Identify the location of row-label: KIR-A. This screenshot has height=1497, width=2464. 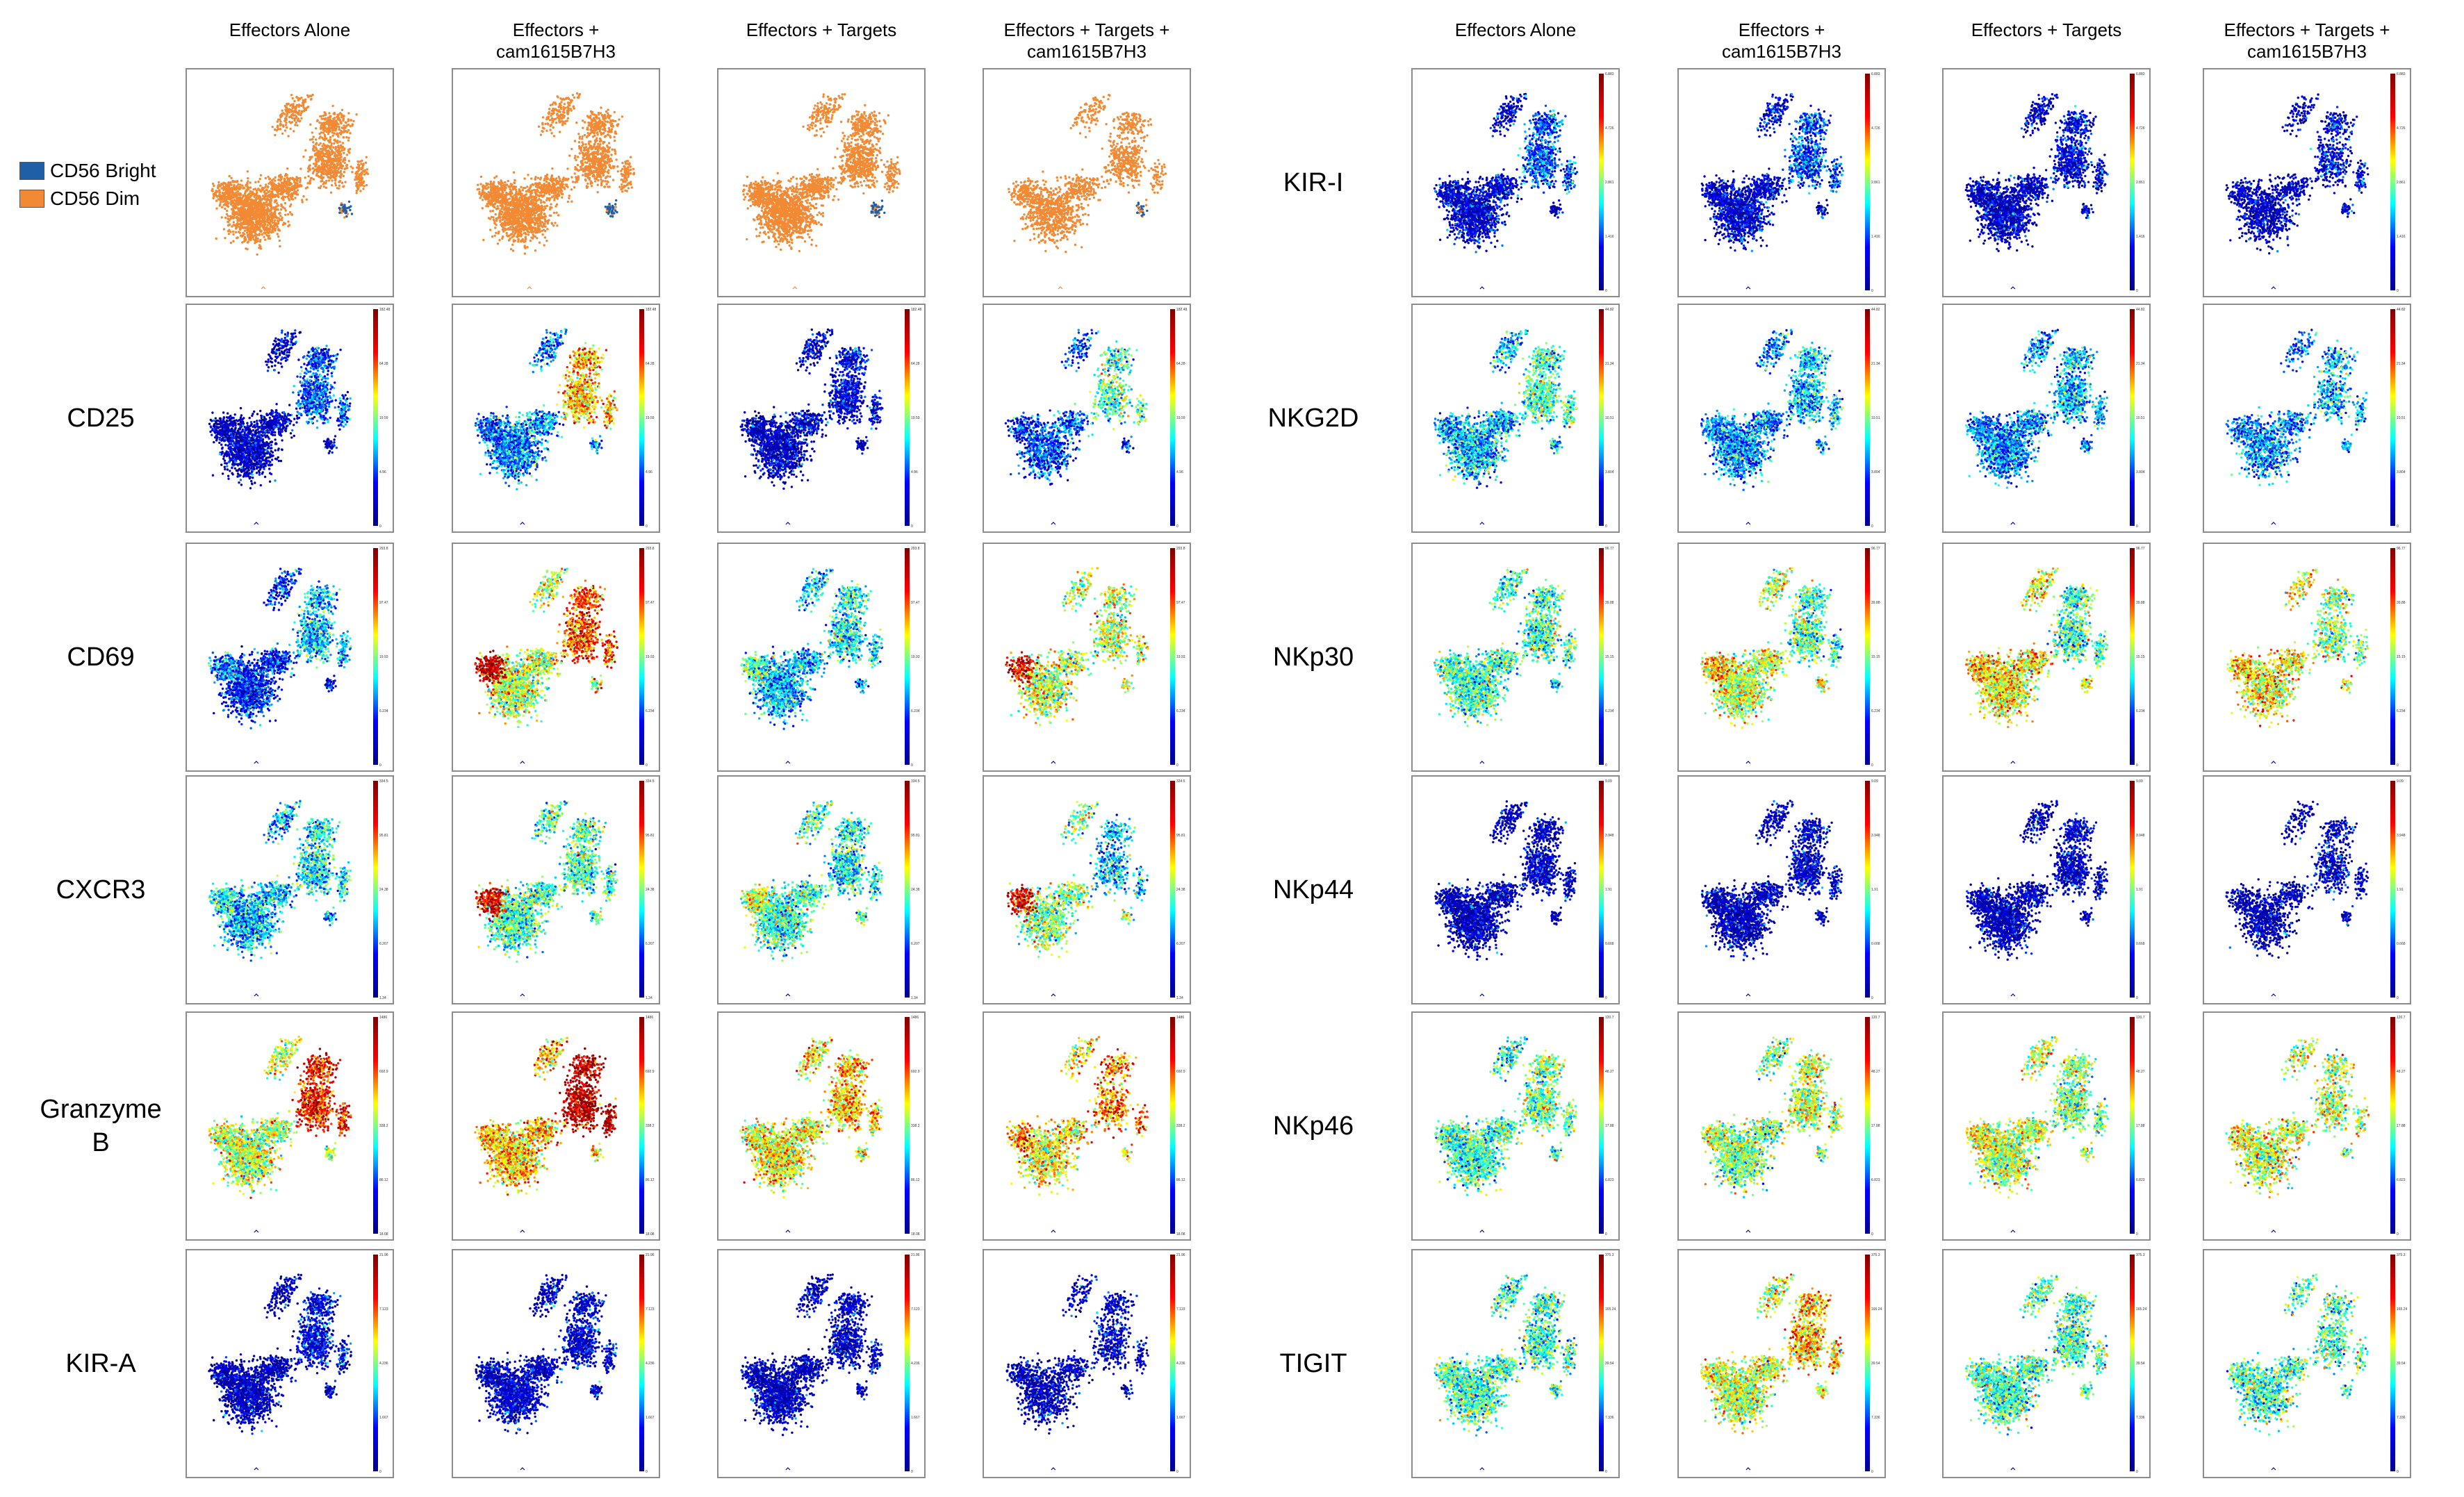
(100, 1363).